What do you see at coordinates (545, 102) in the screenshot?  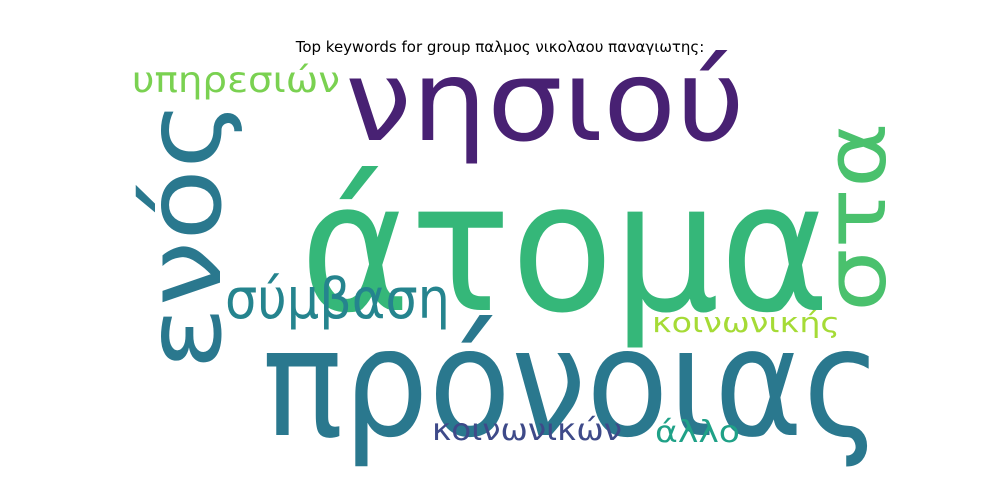 I see `word-nisiou: νησιού` at bounding box center [545, 102].